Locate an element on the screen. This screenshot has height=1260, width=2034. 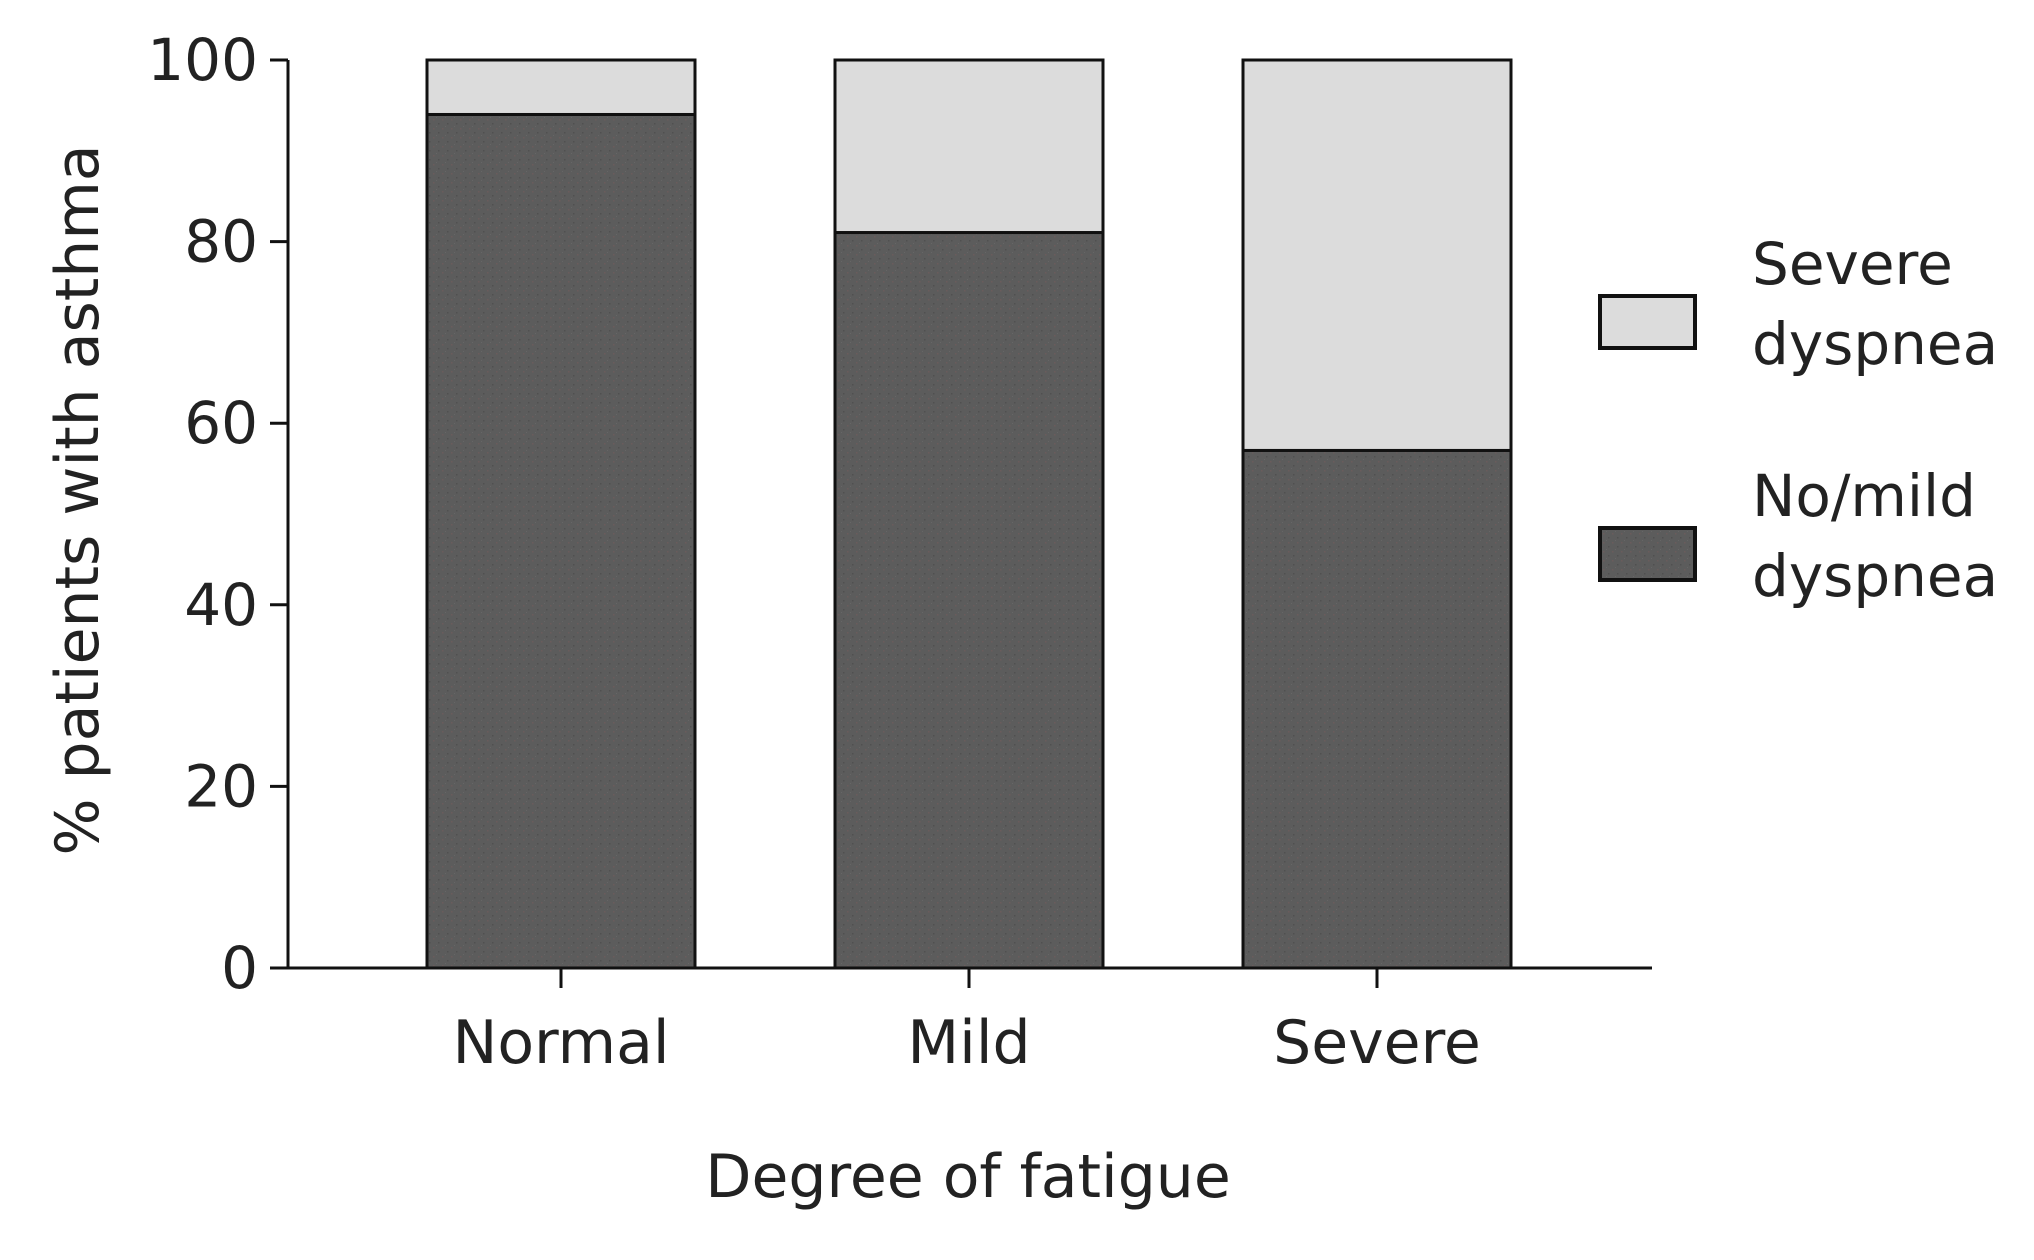
y-tick-label: 100 is located at coordinates (202, 60).